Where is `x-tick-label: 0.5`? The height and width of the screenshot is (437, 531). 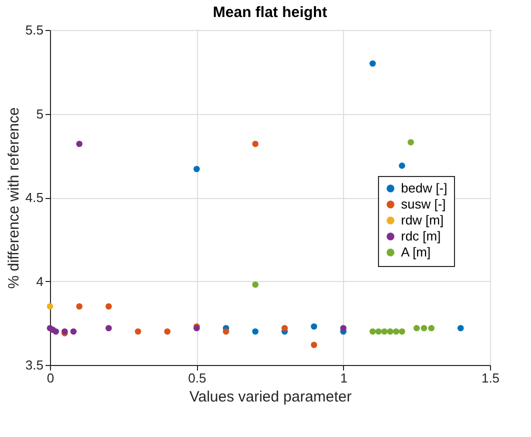
x-tick-label: 0.5 is located at coordinates (197, 378).